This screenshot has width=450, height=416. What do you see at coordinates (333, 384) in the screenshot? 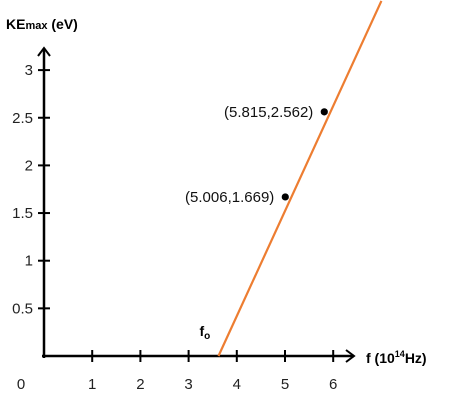
I see `x-tick-label: 6` at bounding box center [333, 384].